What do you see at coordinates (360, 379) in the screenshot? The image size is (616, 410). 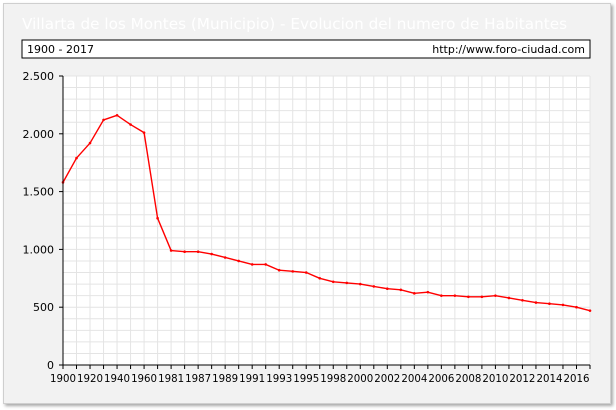 I see `x-tick-label: 2000` at bounding box center [360, 379].